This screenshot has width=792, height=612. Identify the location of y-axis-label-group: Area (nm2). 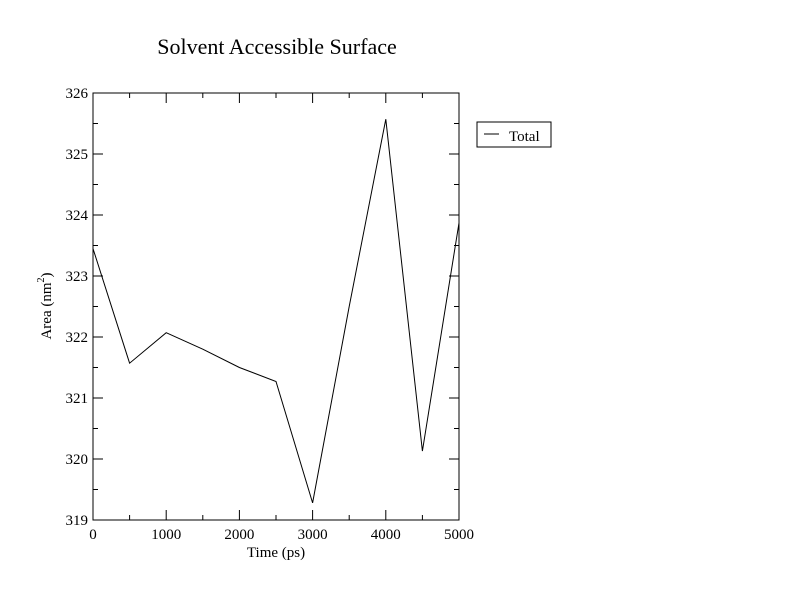
(45, 305).